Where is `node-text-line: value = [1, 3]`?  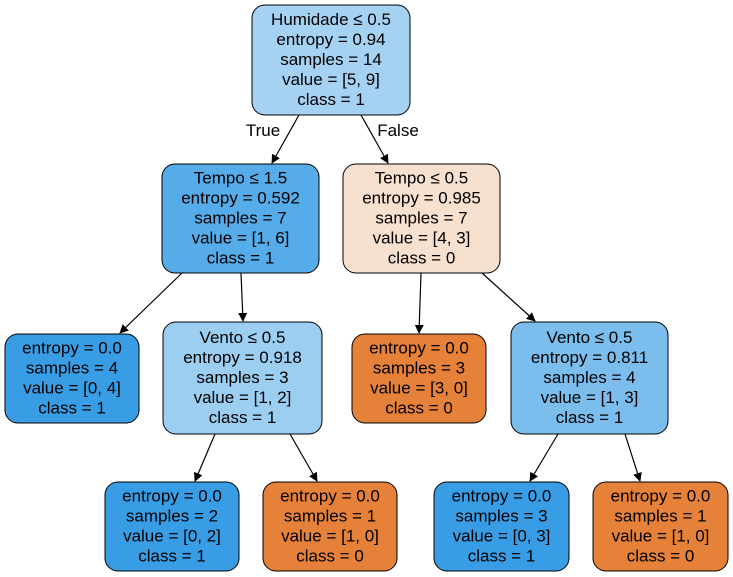 node-text-line: value = [1, 3] is located at coordinates (590, 397).